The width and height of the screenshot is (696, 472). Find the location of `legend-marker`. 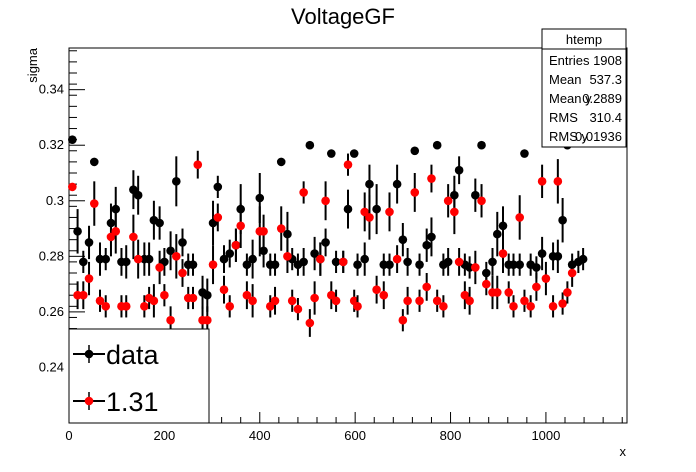

legend-marker is located at coordinates (89, 401).